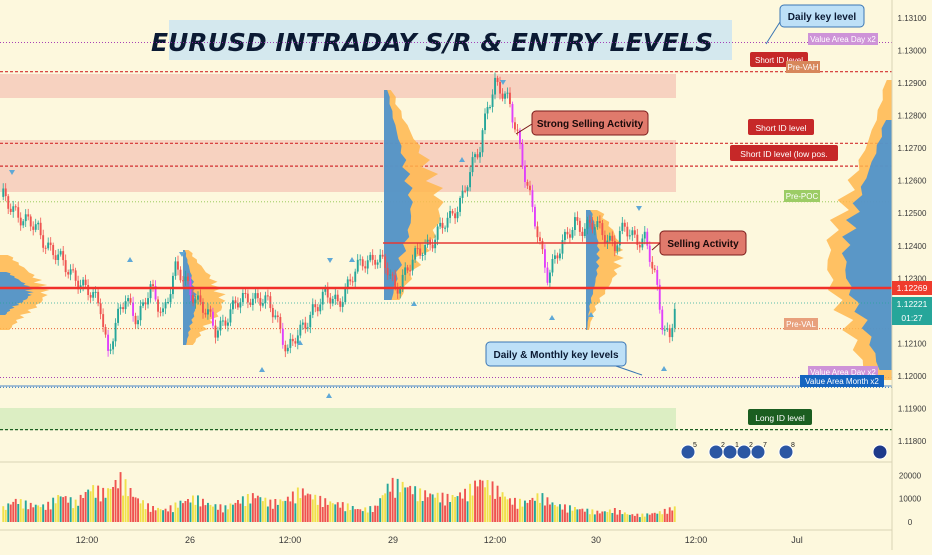 The image size is (932, 555). What do you see at coordinates (190, 540) in the screenshot?
I see `time-tick-label: 26` at bounding box center [190, 540].